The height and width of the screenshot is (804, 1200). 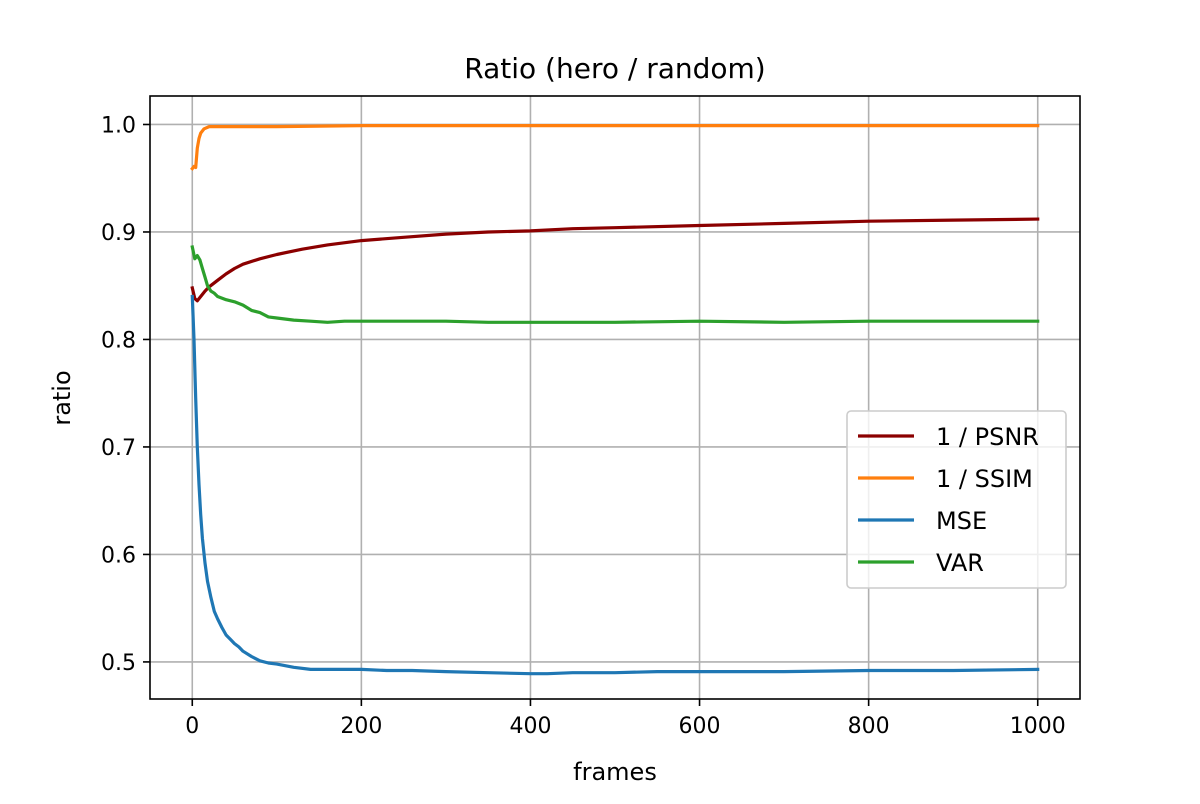 What do you see at coordinates (530, 726) in the screenshot?
I see `x-tick-label: 400` at bounding box center [530, 726].